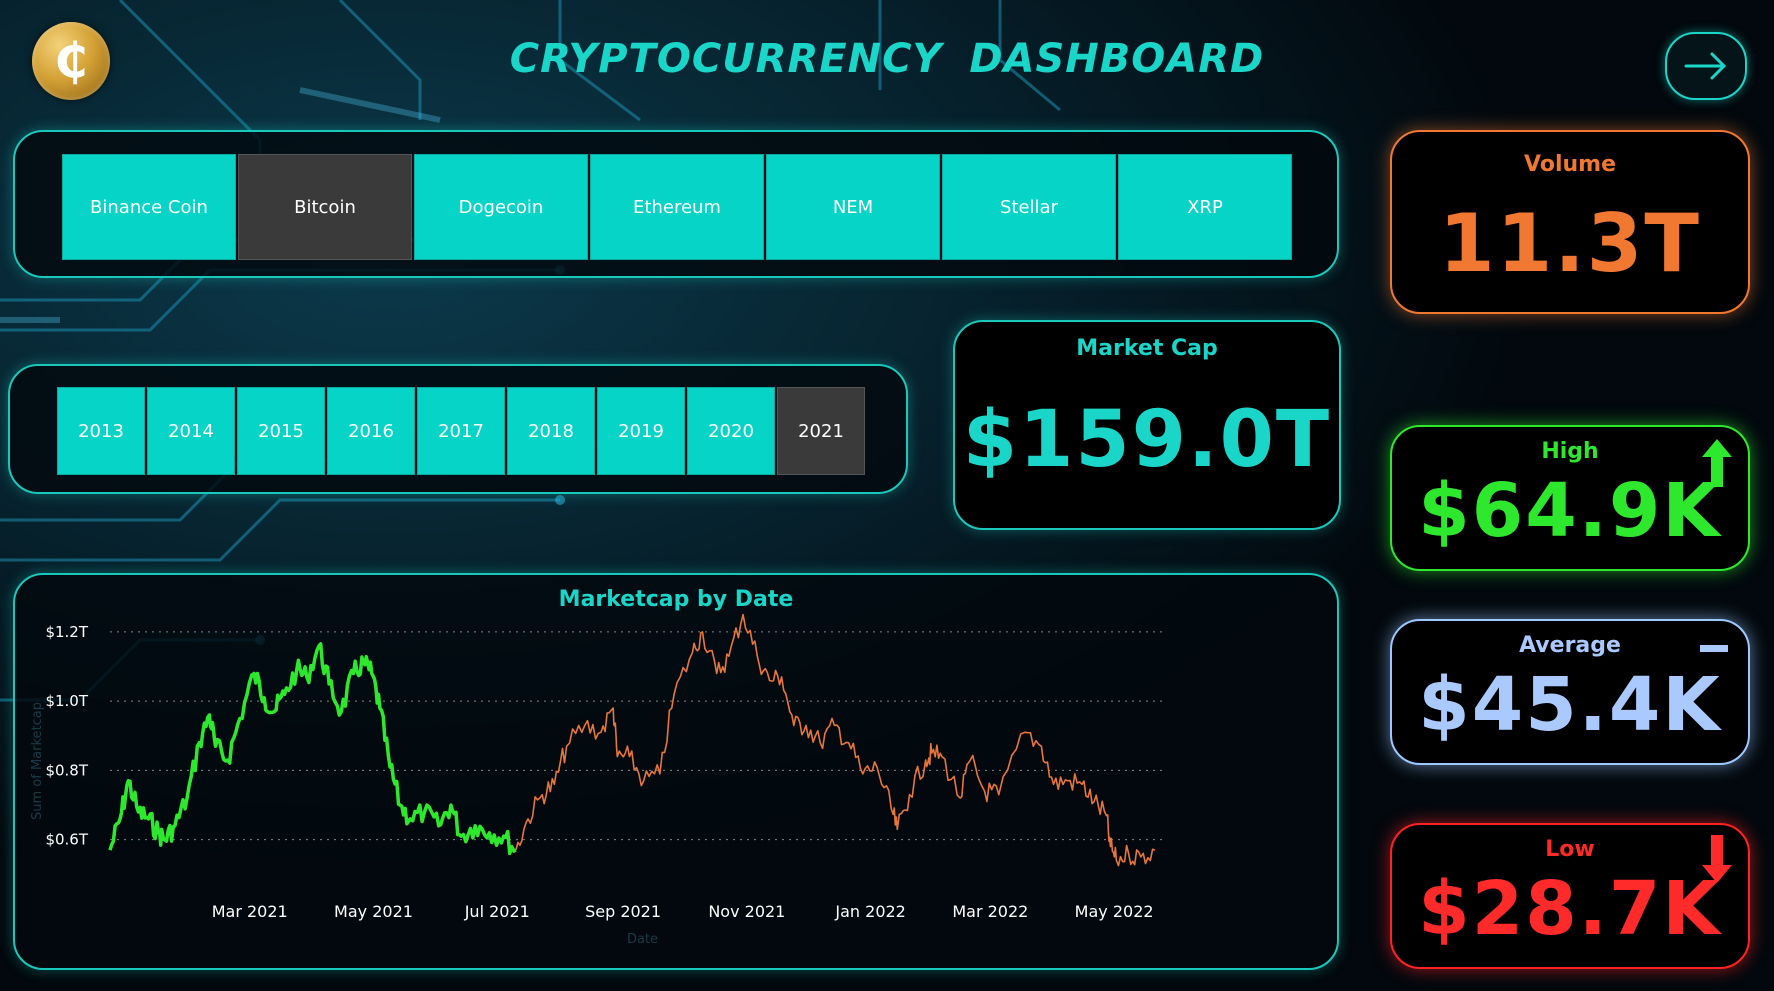  Describe the element at coordinates (1717, 463) in the screenshot. I see `arrow-up-icon` at that location.